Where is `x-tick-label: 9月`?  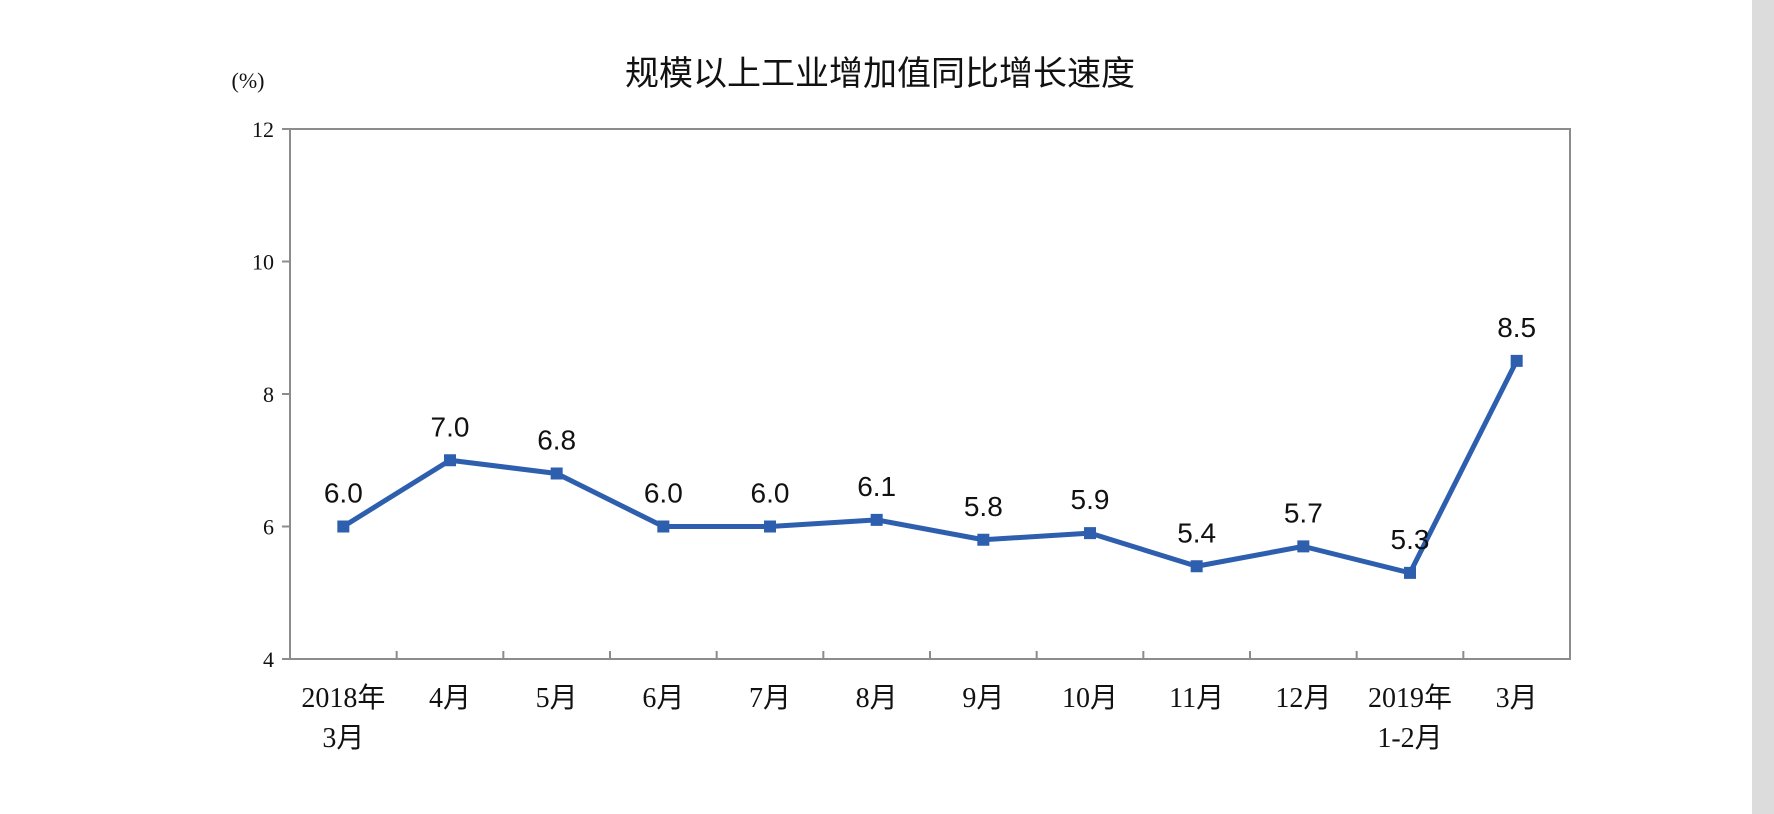
x-tick-label: 9月 is located at coordinates (983, 698).